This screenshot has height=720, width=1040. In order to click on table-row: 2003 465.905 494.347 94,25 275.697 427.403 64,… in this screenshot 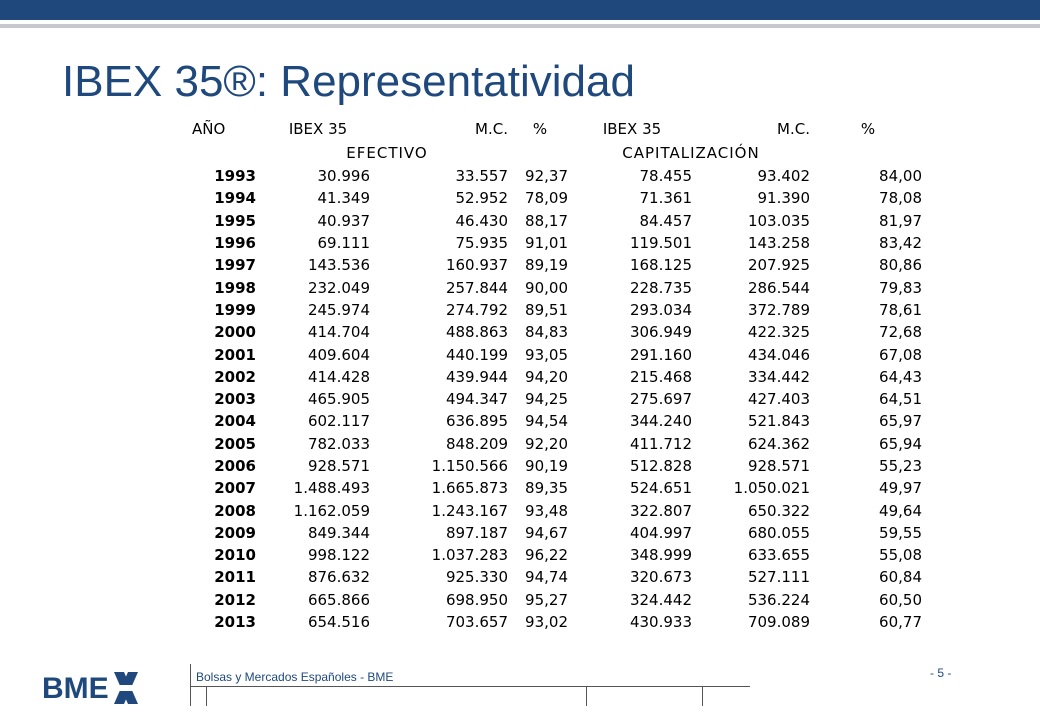, I will do `click(557, 399)`.